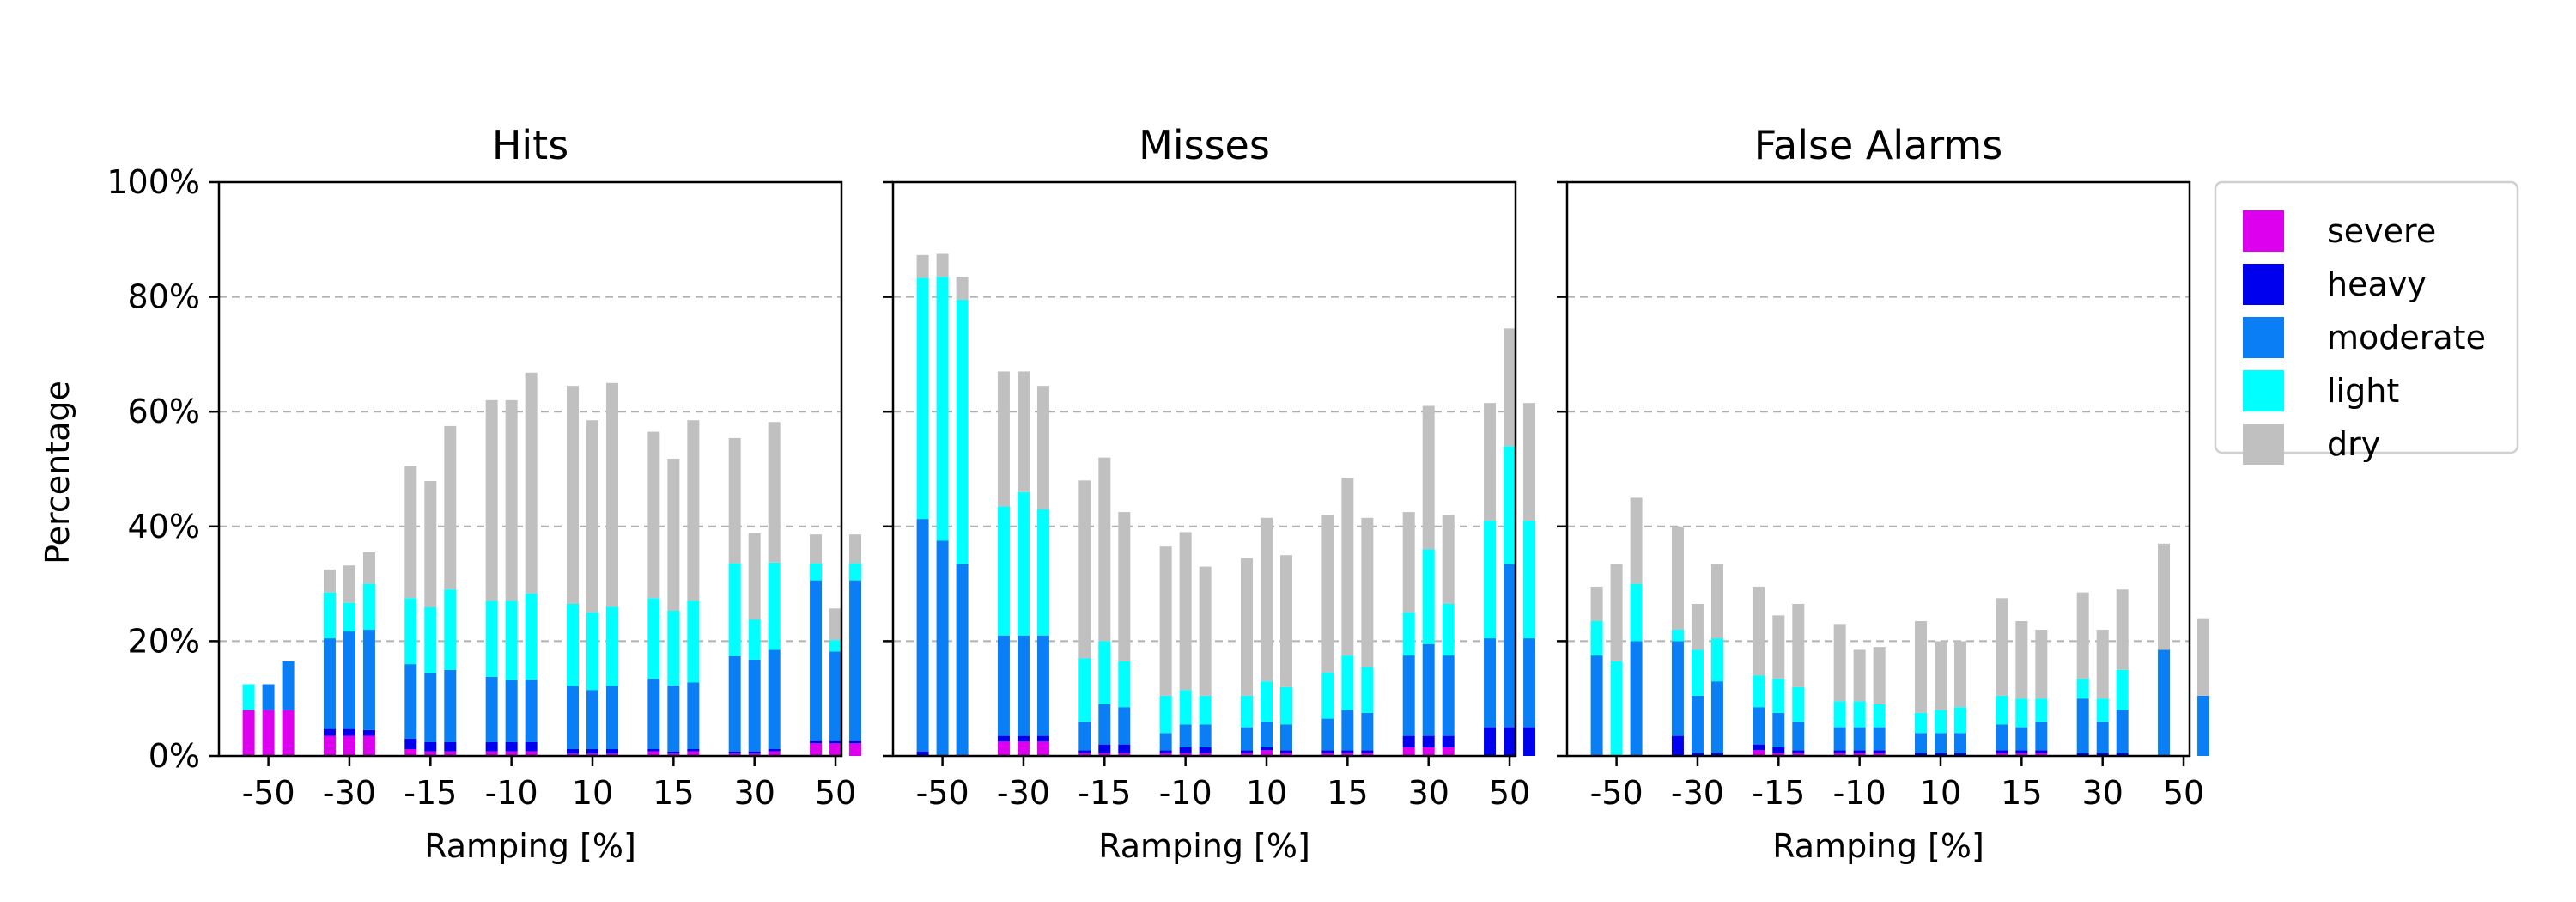 This screenshot has width=2576, height=902. Describe the element at coordinates (1266, 793) in the screenshot. I see `x-tick-label: 10` at that location.